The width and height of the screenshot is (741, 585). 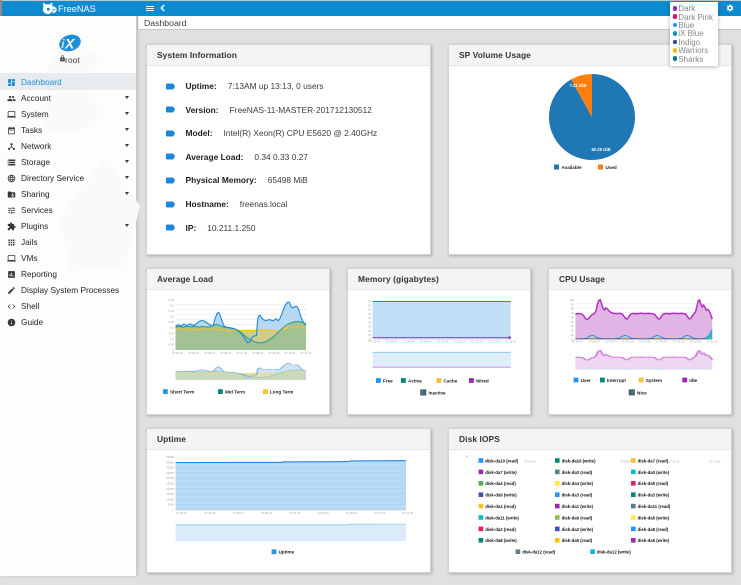 What do you see at coordinates (438, 392) in the screenshot?
I see `svg-text: Inactive` at bounding box center [438, 392].